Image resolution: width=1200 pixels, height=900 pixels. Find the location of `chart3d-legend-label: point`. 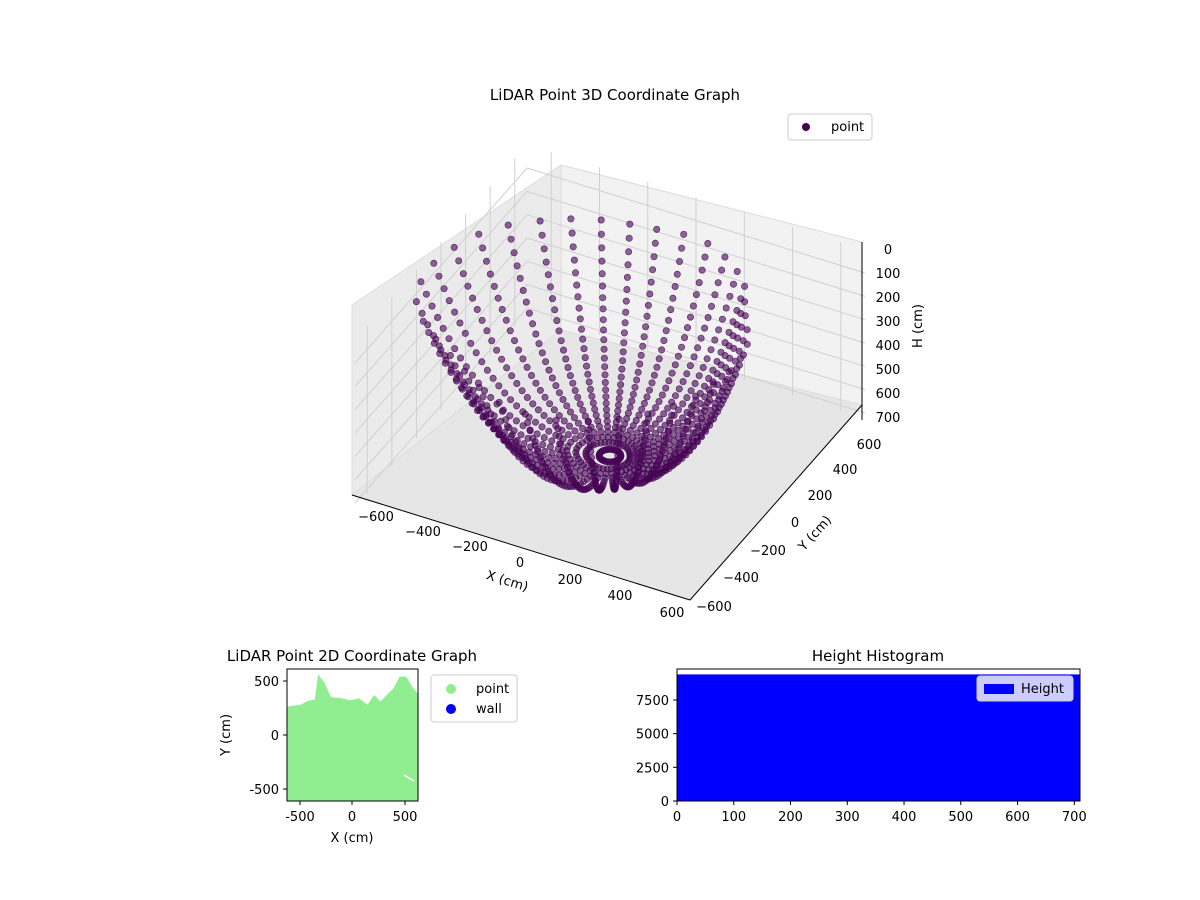

chart3d-legend-label: point is located at coordinates (847, 127).